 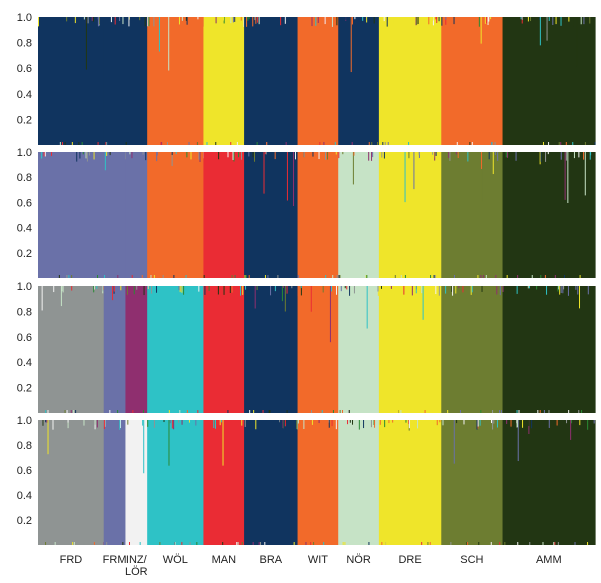 I want to click on group-label: FRD, so click(x=71, y=560).